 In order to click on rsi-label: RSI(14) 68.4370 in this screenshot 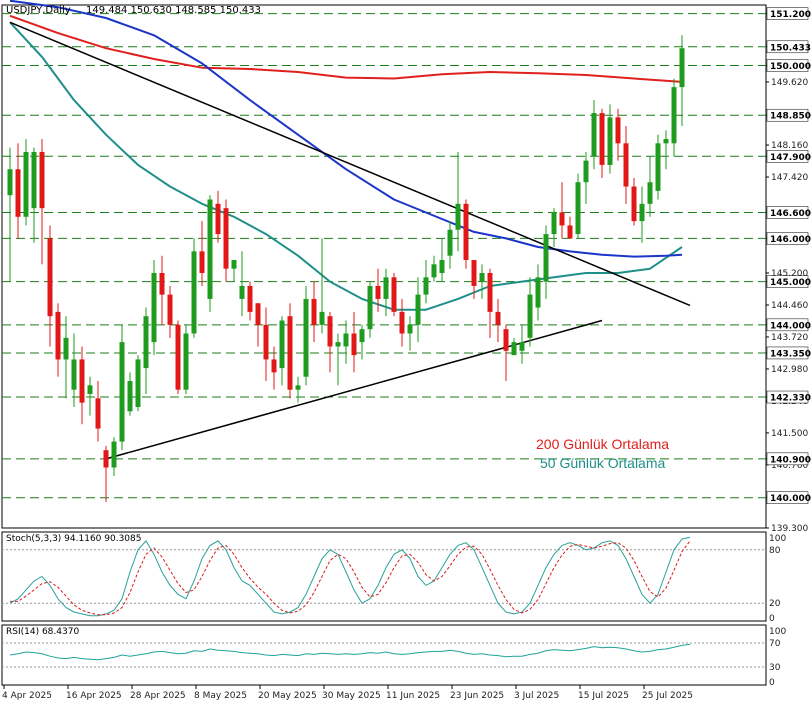, I will do `click(42, 632)`.